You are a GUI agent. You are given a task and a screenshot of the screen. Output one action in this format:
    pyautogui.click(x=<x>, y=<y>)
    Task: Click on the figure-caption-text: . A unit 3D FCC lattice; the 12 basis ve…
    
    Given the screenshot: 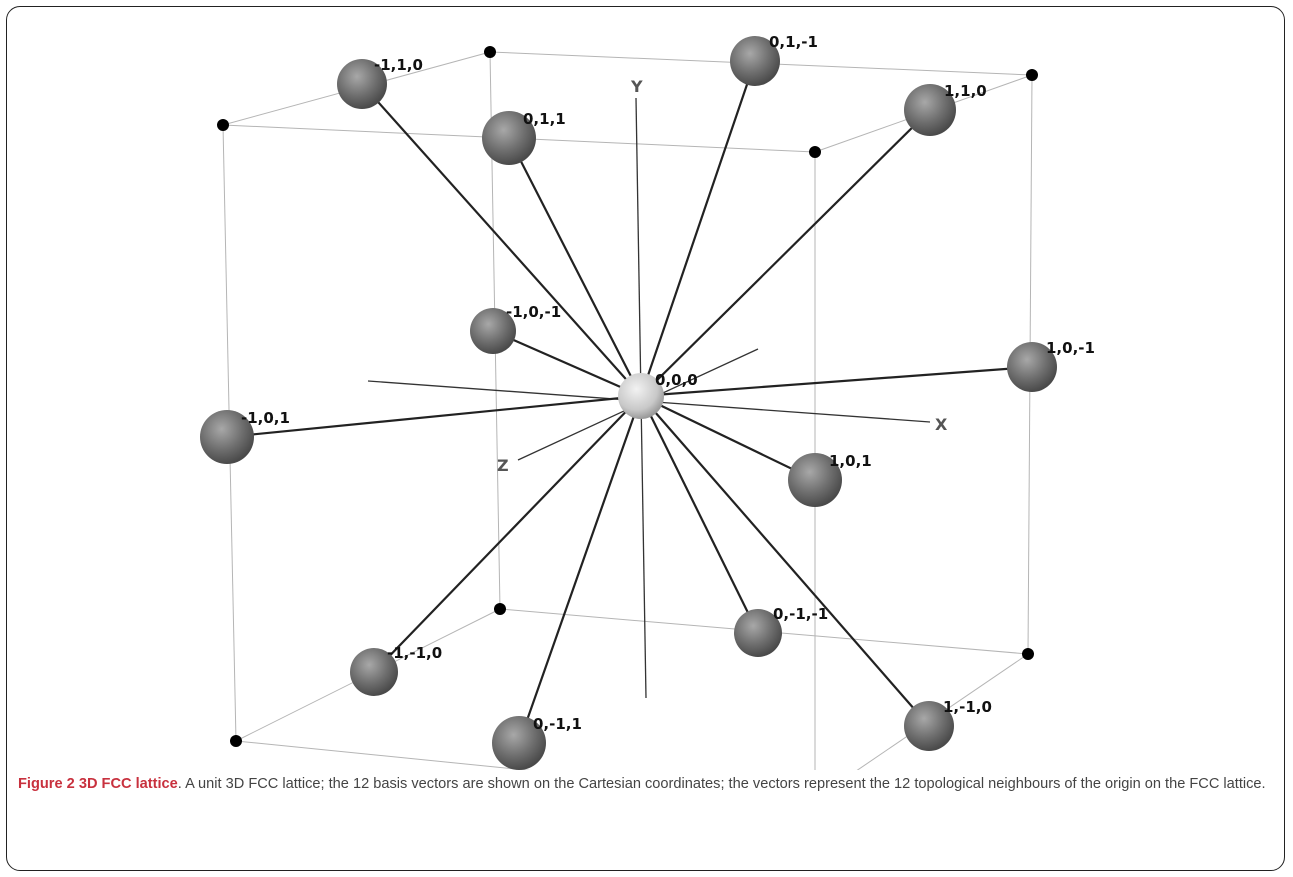 What is the action you would take?
    pyautogui.click(x=721, y=784)
    